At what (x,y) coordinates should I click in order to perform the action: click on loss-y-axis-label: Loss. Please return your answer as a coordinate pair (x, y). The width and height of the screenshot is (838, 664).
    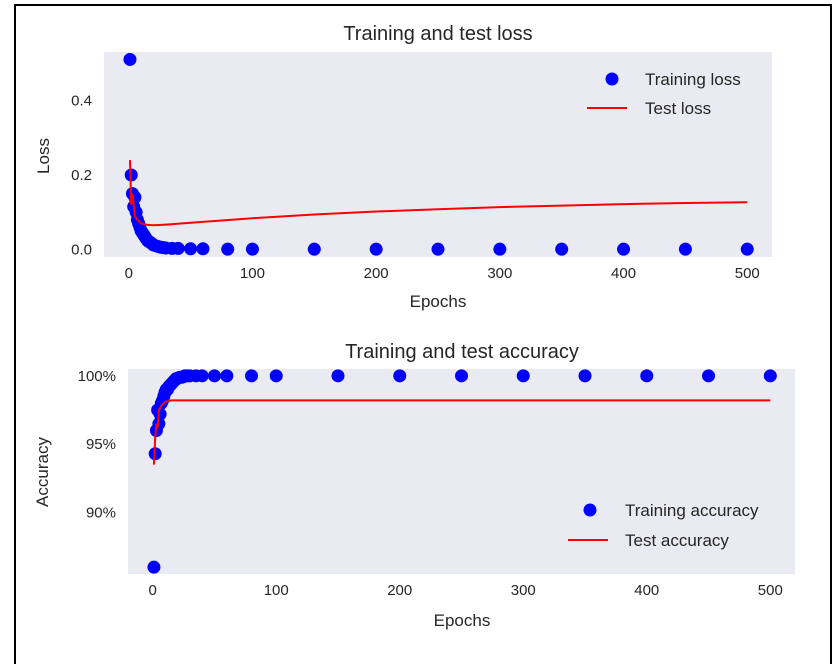
    Looking at the image, I should click on (43, 156).